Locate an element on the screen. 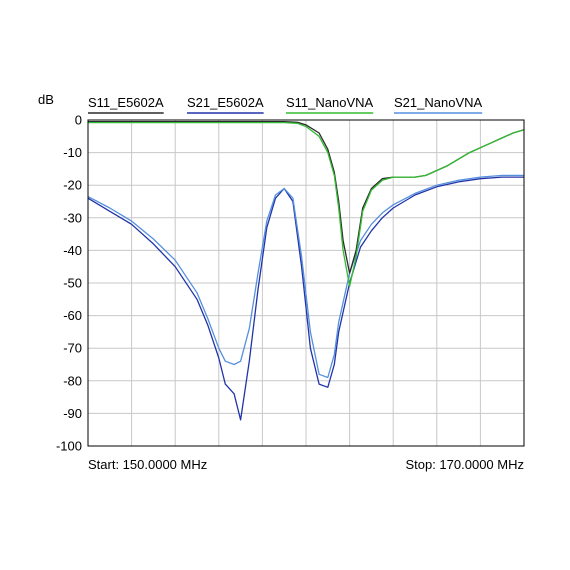 The image size is (570, 570). legend-label: S21_NanoVNA is located at coordinates (438, 102).